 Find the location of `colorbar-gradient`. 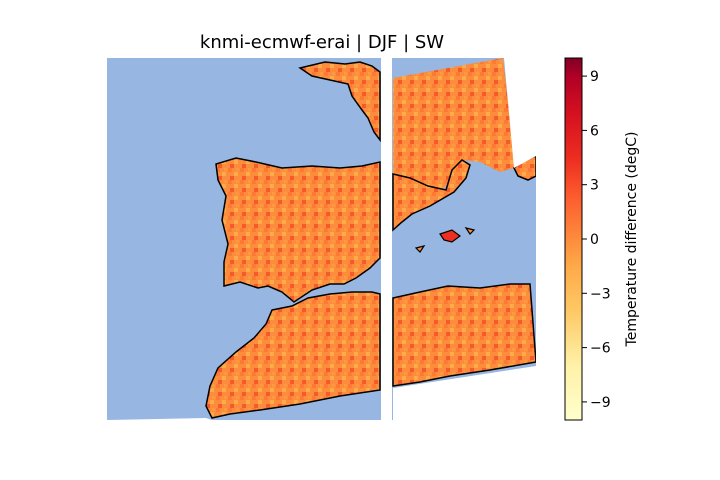

colorbar-gradient is located at coordinates (573, 239).